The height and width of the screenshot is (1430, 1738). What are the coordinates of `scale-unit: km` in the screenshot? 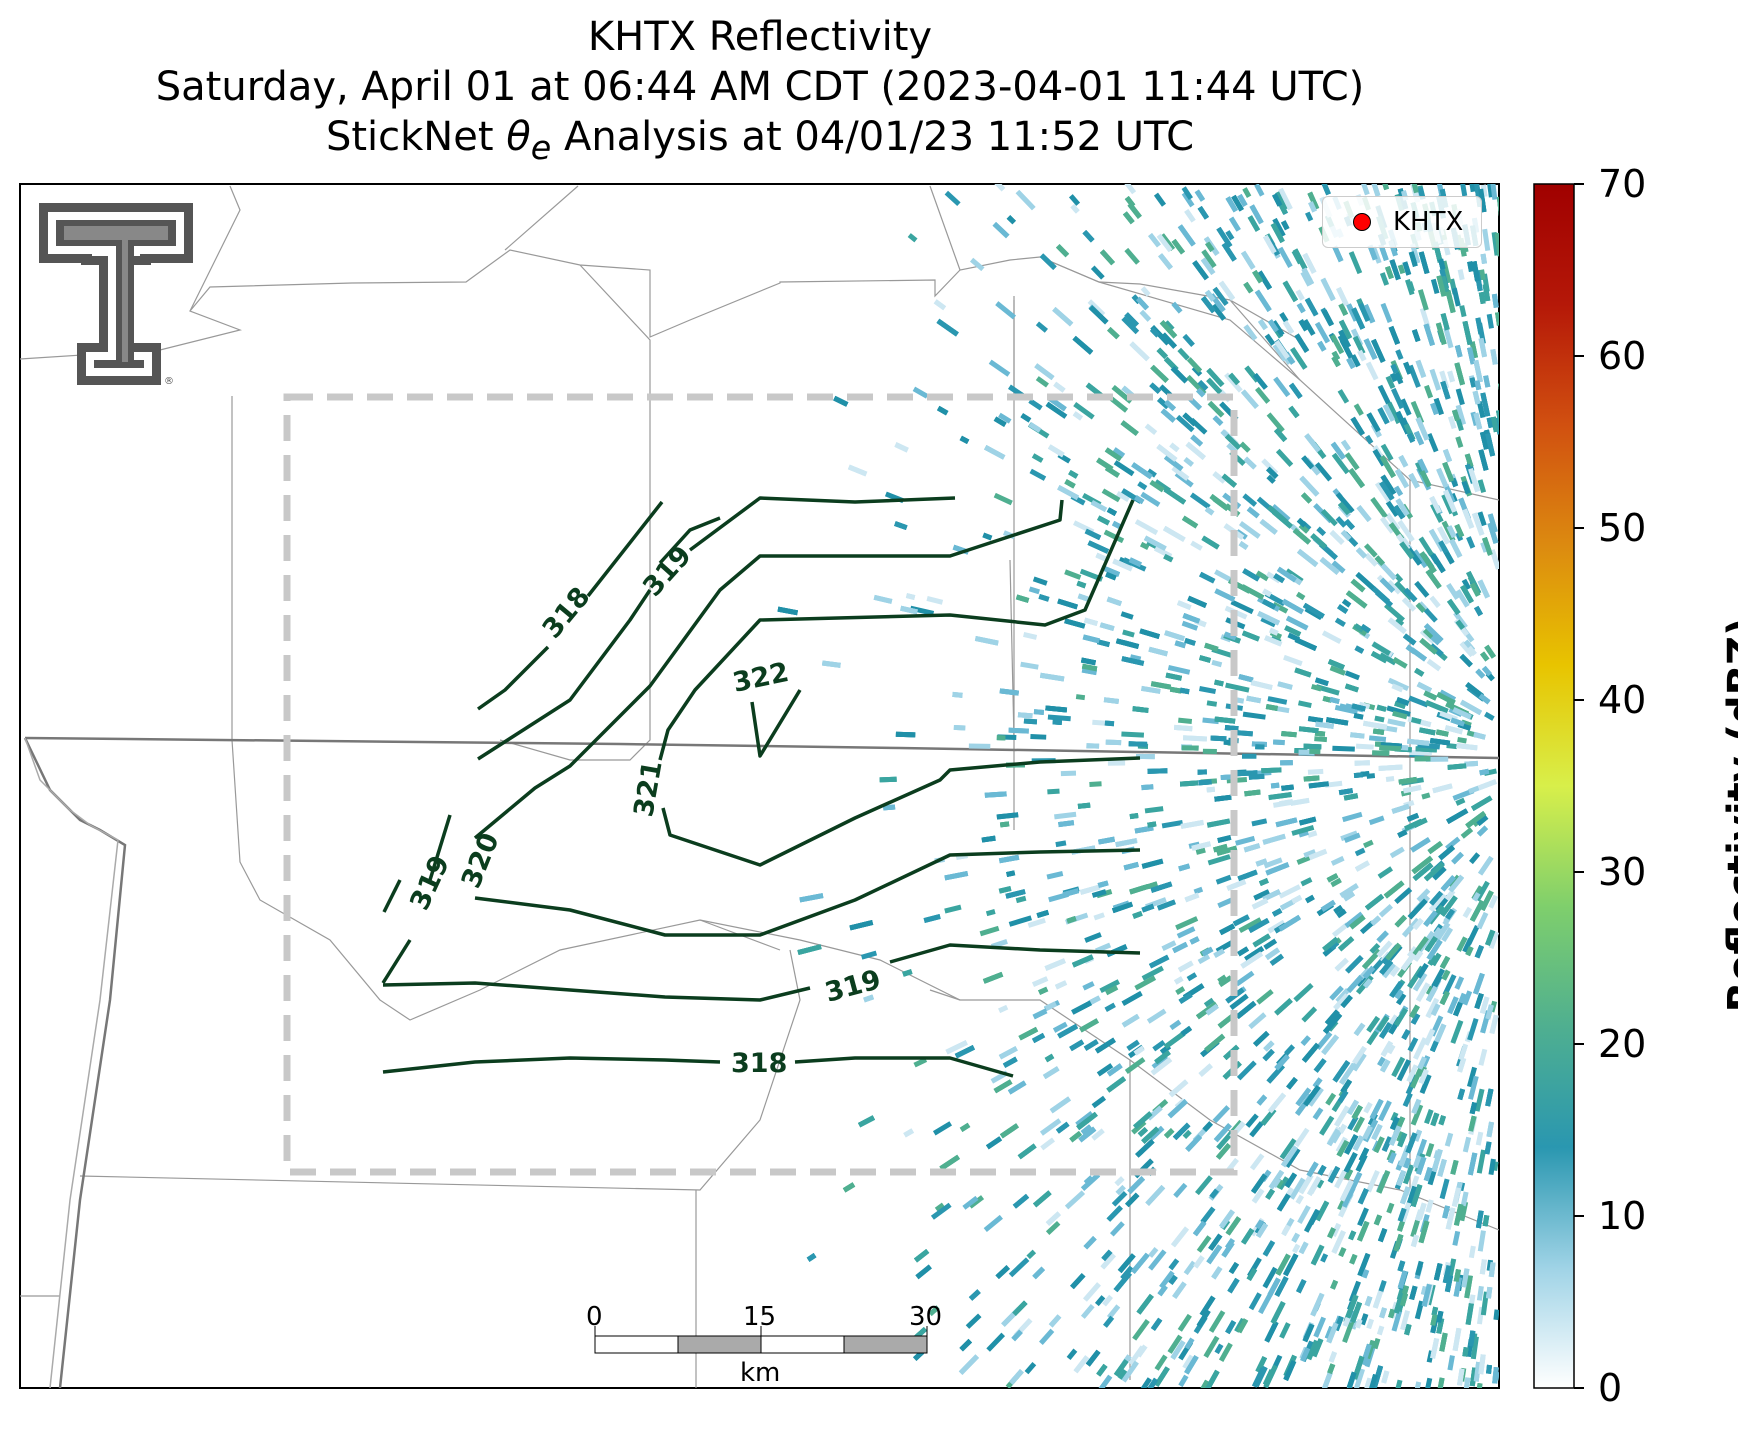 It's located at (760, 1373).